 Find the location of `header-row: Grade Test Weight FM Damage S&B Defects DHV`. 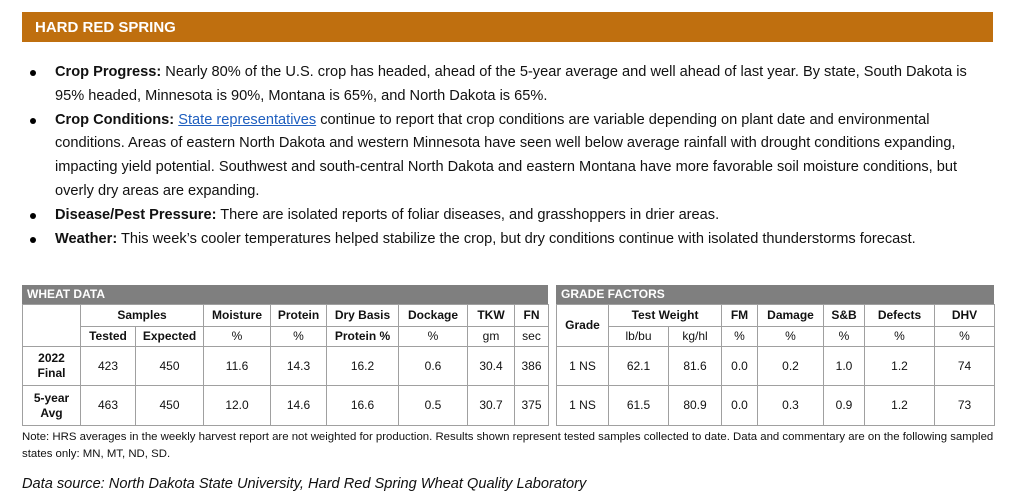

header-row: Grade Test Weight FM Damage S&B Defects DHV is located at coordinates (776, 325).